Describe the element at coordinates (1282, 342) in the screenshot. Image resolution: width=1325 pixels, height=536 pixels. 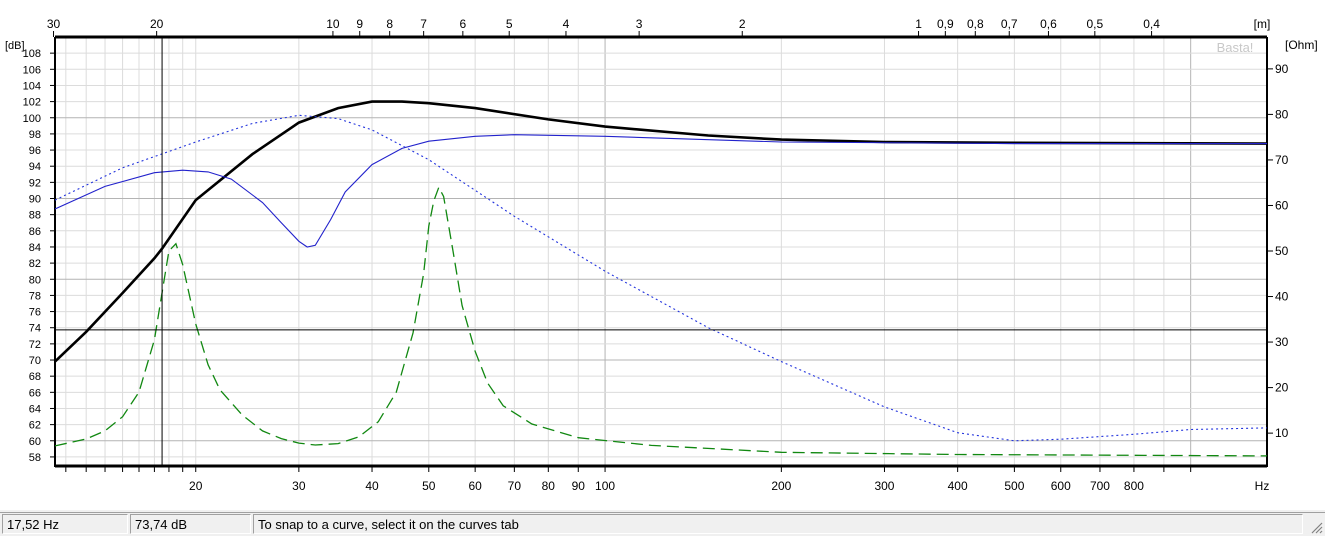
I see `ohm-tick-label: 30` at that location.